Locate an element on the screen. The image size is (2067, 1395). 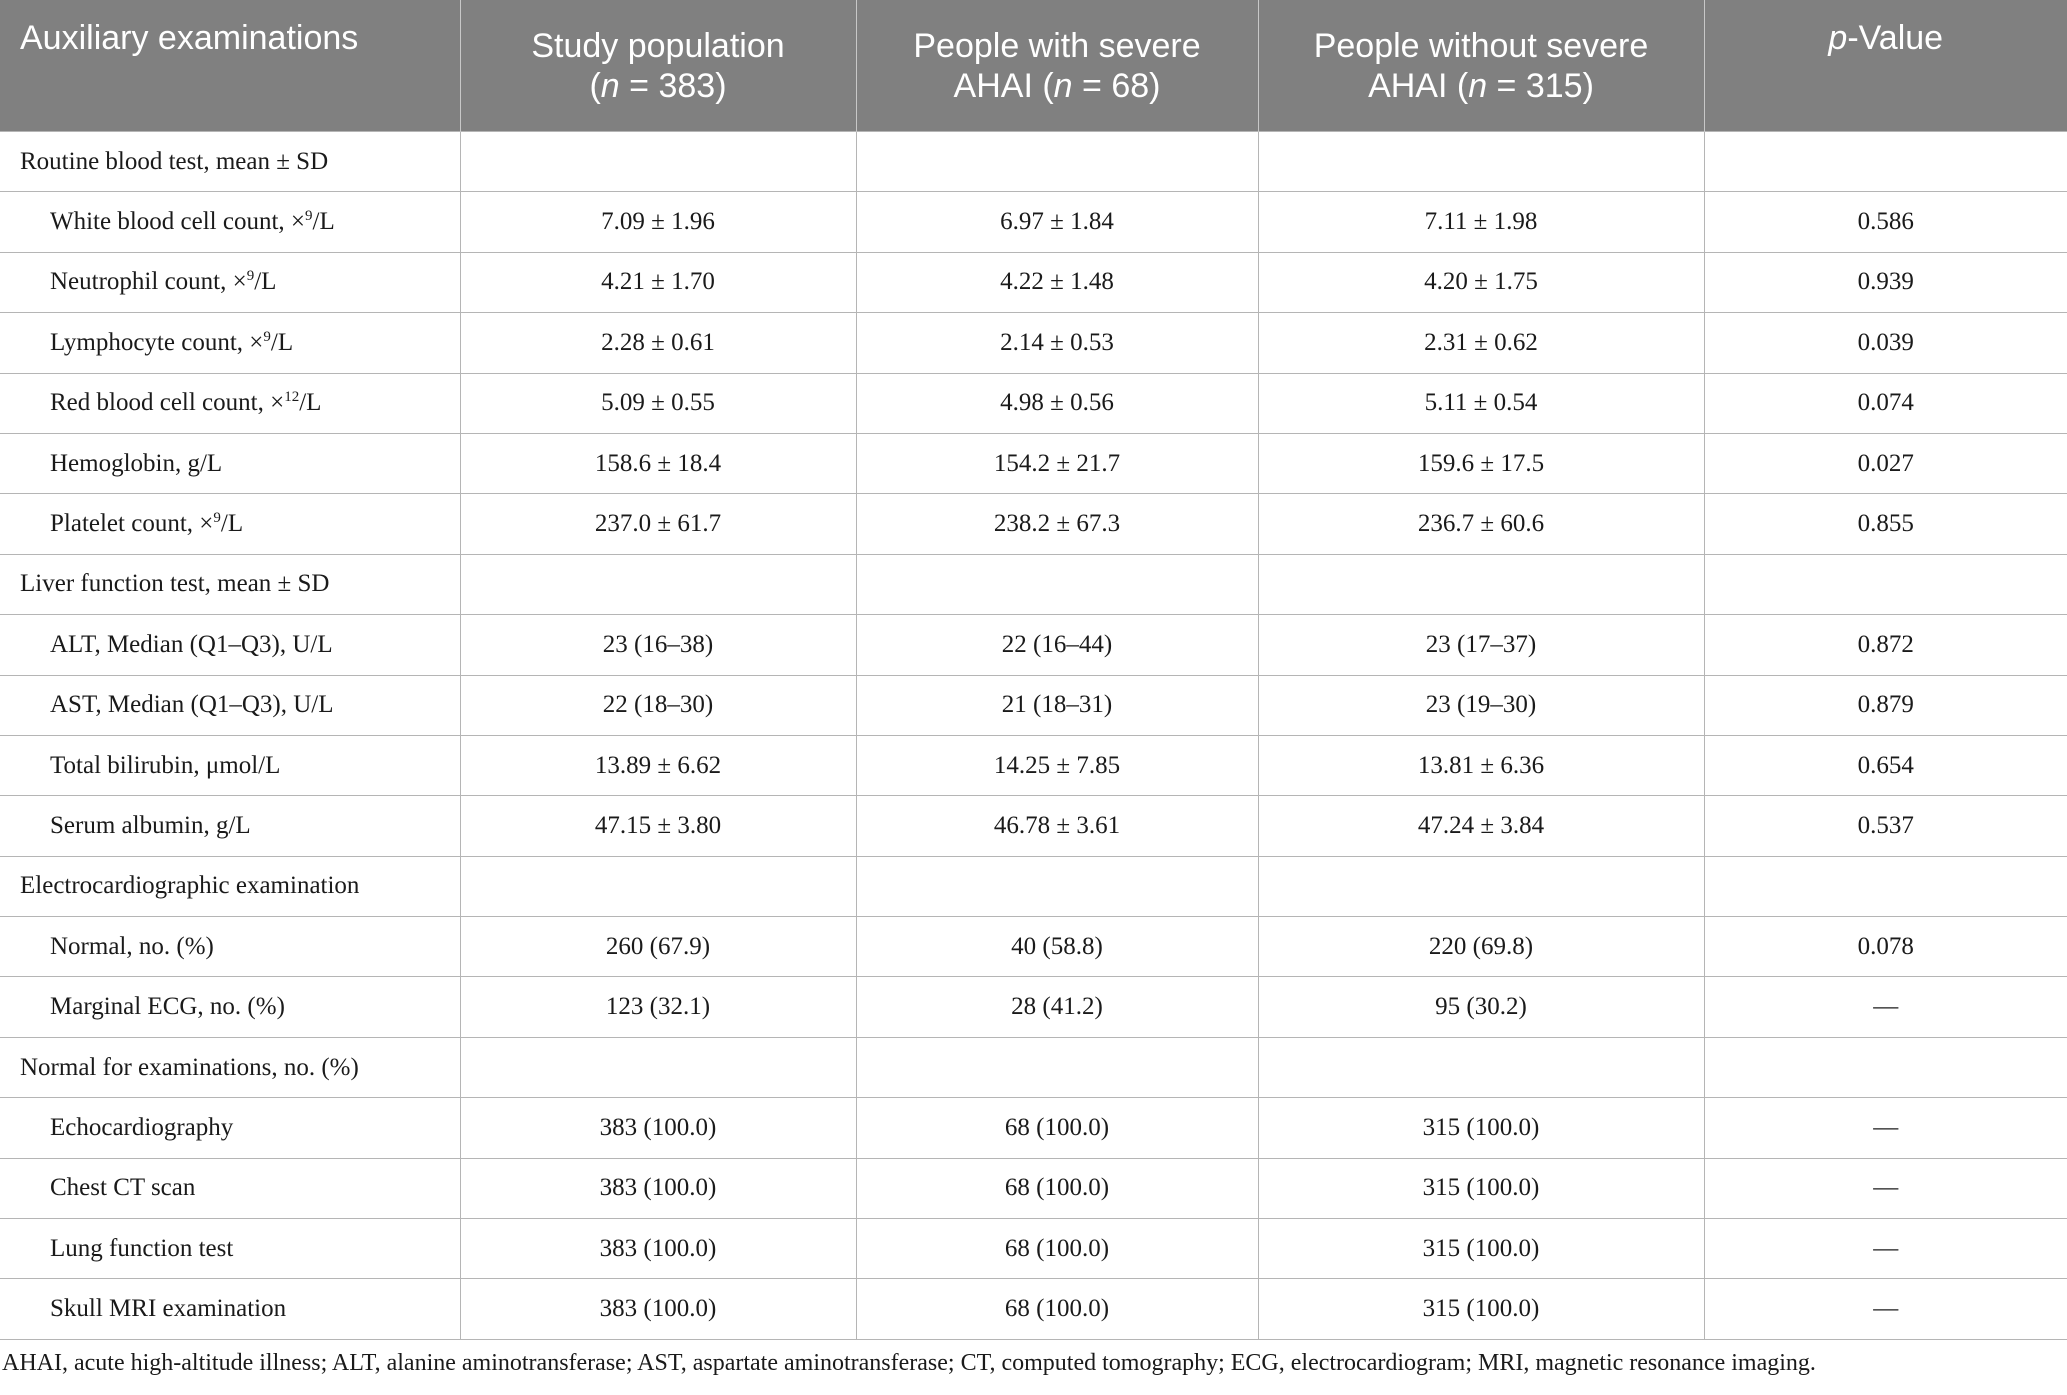
study-population-cell: 123 (32.1) is located at coordinates (657, 1007).